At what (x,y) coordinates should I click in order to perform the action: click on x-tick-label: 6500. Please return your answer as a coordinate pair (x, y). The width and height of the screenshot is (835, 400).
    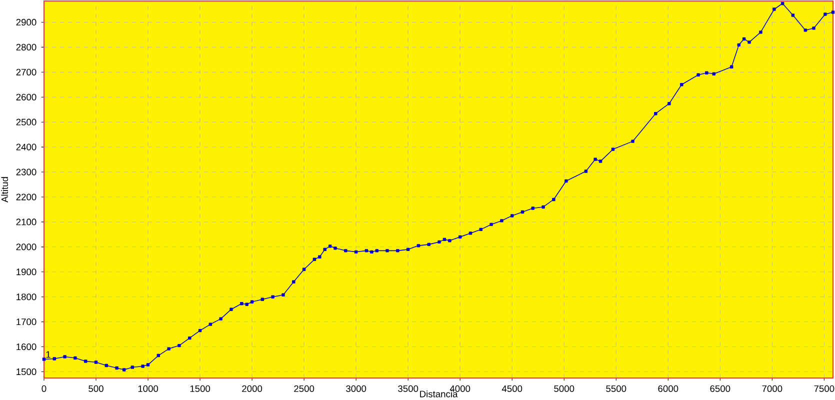
    Looking at the image, I should click on (720, 388).